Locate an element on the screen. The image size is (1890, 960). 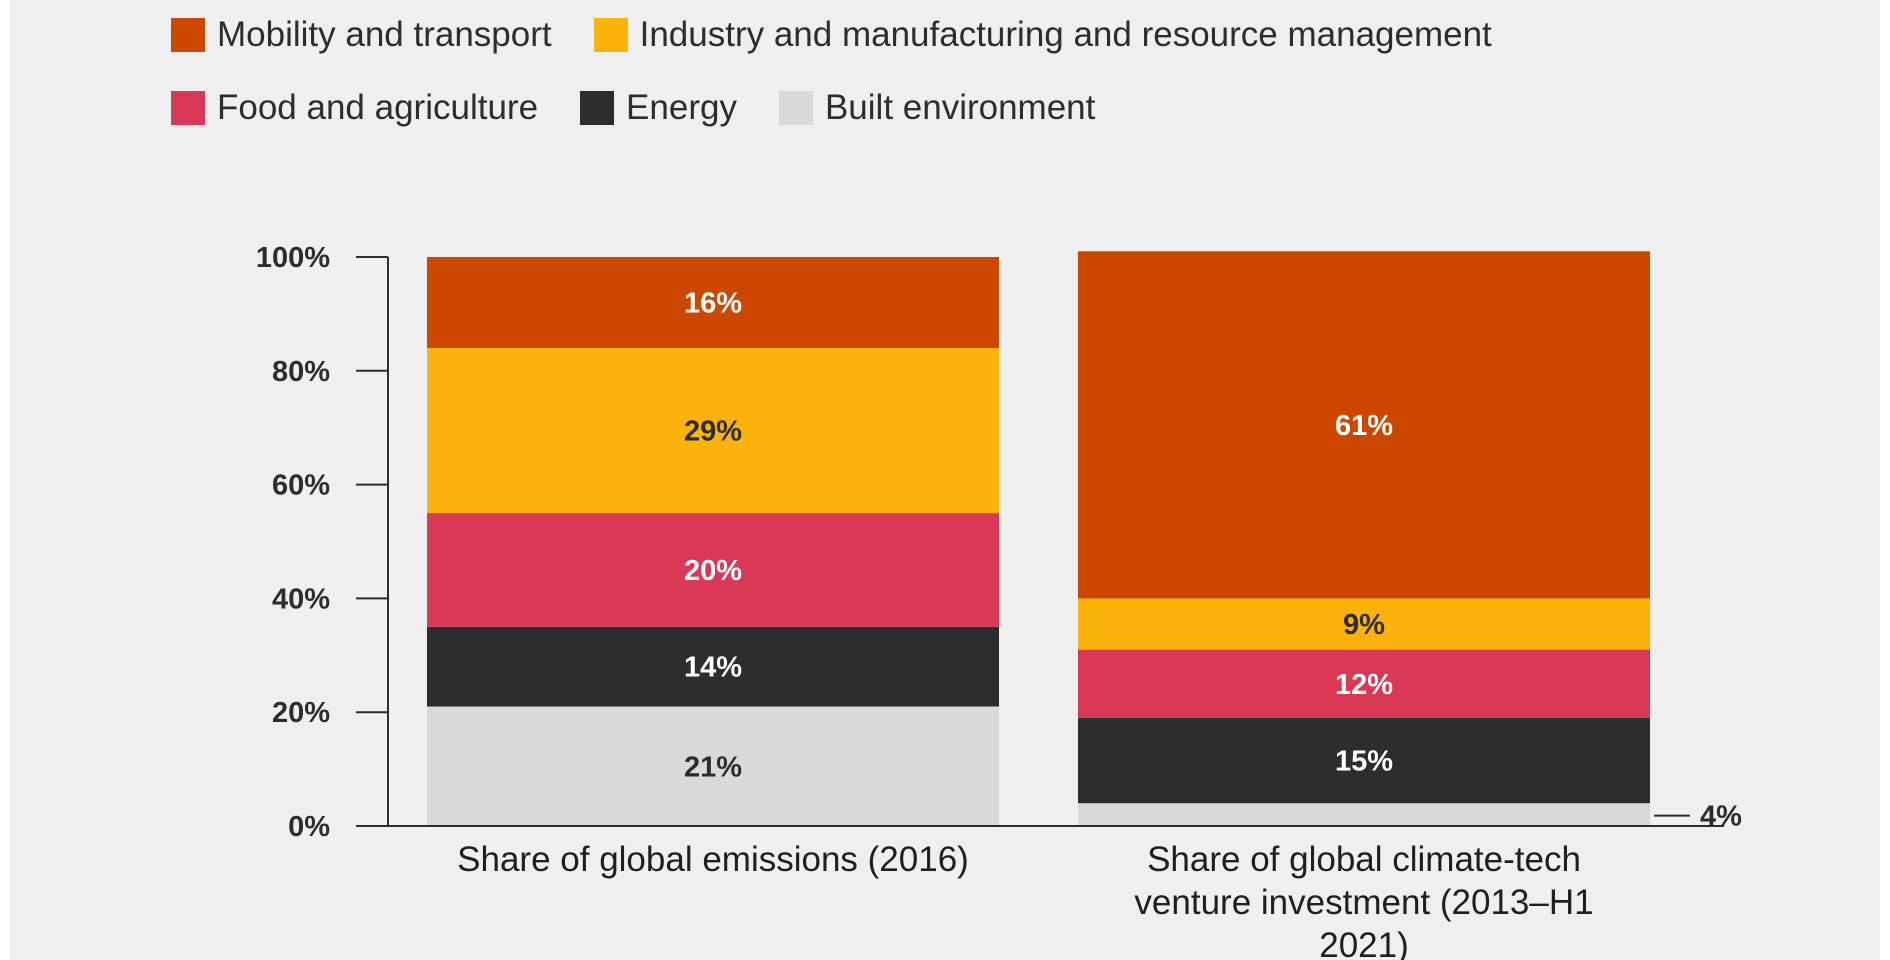
legend-item-built: Built environment is located at coordinates (937, 108).